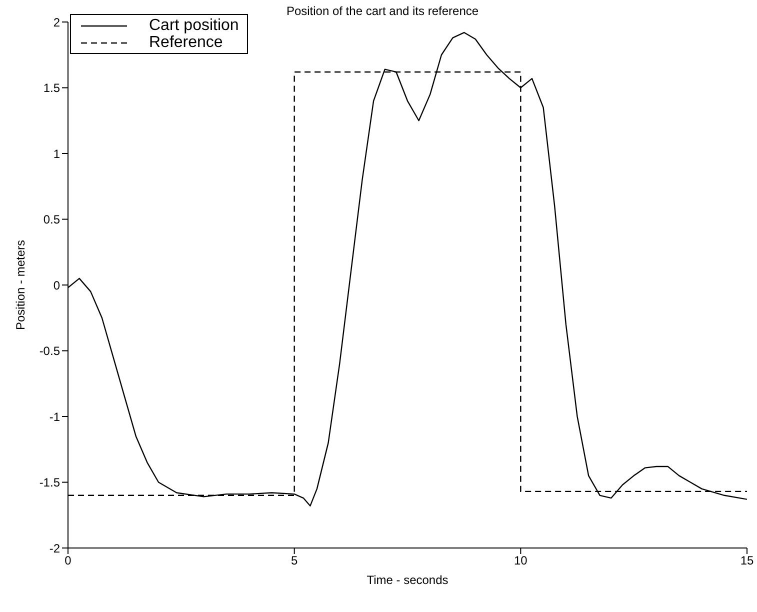  What do you see at coordinates (294, 561) in the screenshot?
I see `x-tick-label: 5` at bounding box center [294, 561].